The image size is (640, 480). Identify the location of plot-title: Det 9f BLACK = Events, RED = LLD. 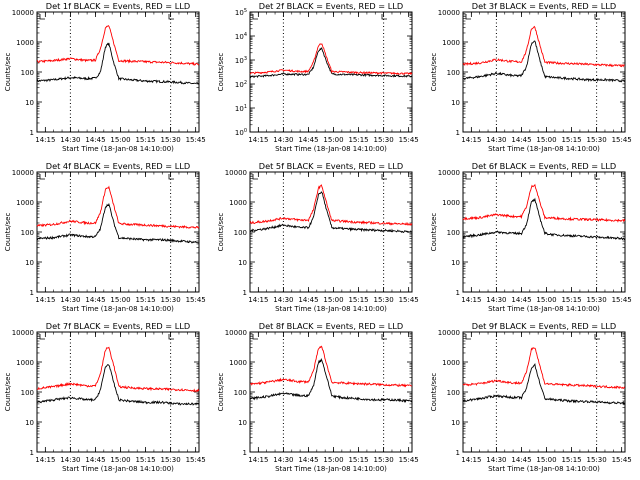
(544, 326).